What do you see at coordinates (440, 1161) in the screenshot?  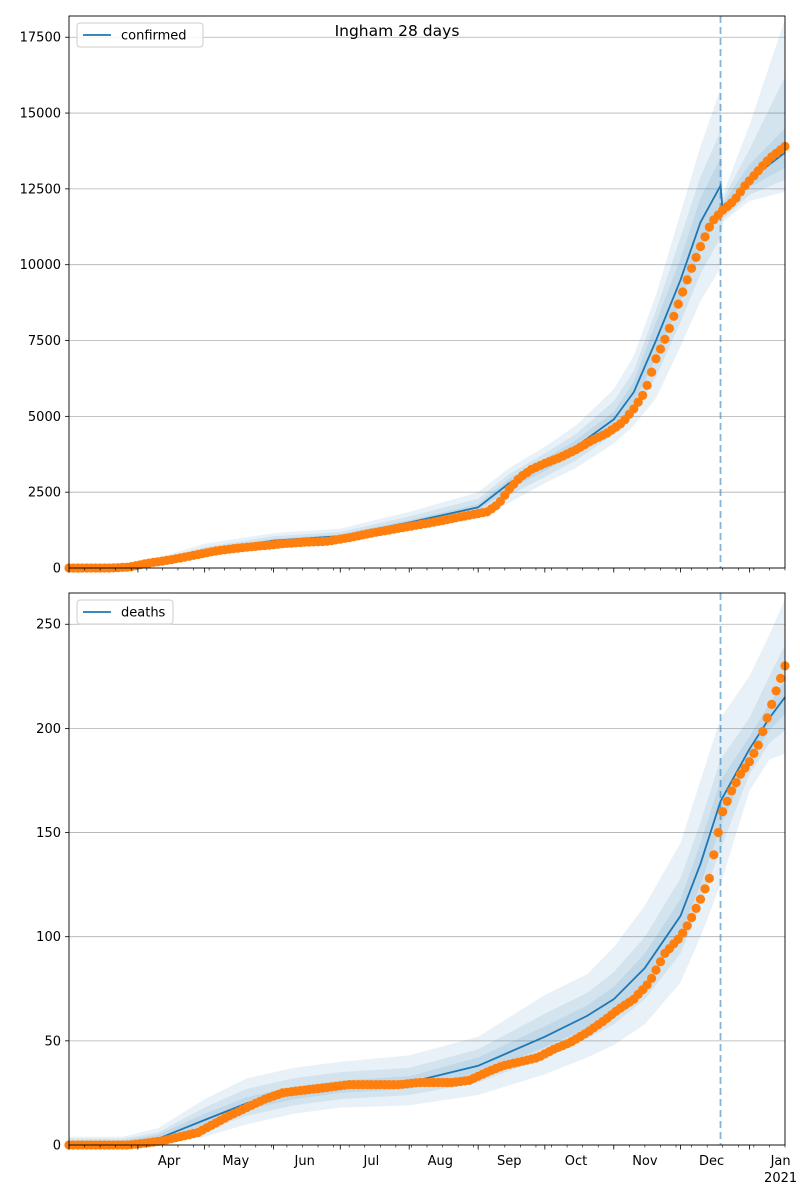 I see `x-month-label: Aug` at bounding box center [440, 1161].